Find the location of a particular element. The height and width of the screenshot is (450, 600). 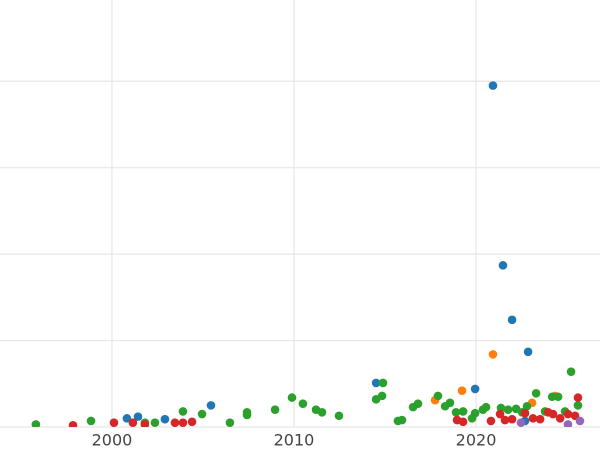

tick-labels: 2000 2010 2020 is located at coordinates (294, 440).